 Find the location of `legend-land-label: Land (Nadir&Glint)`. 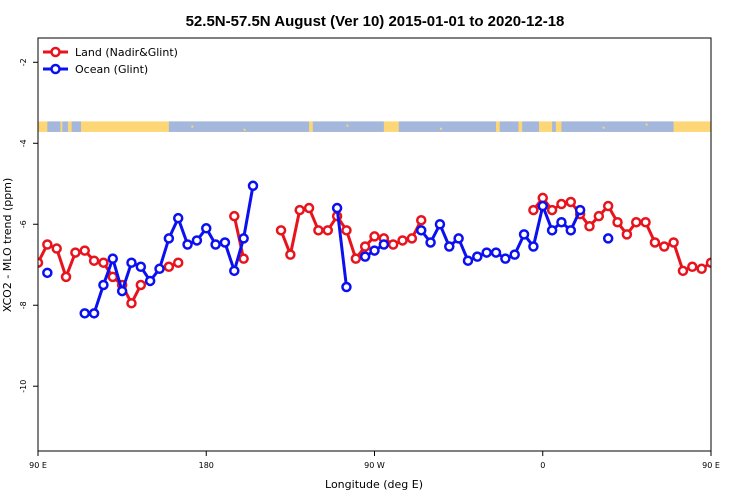

legend-land-label: Land (Nadir&Glint) is located at coordinates (126, 52).